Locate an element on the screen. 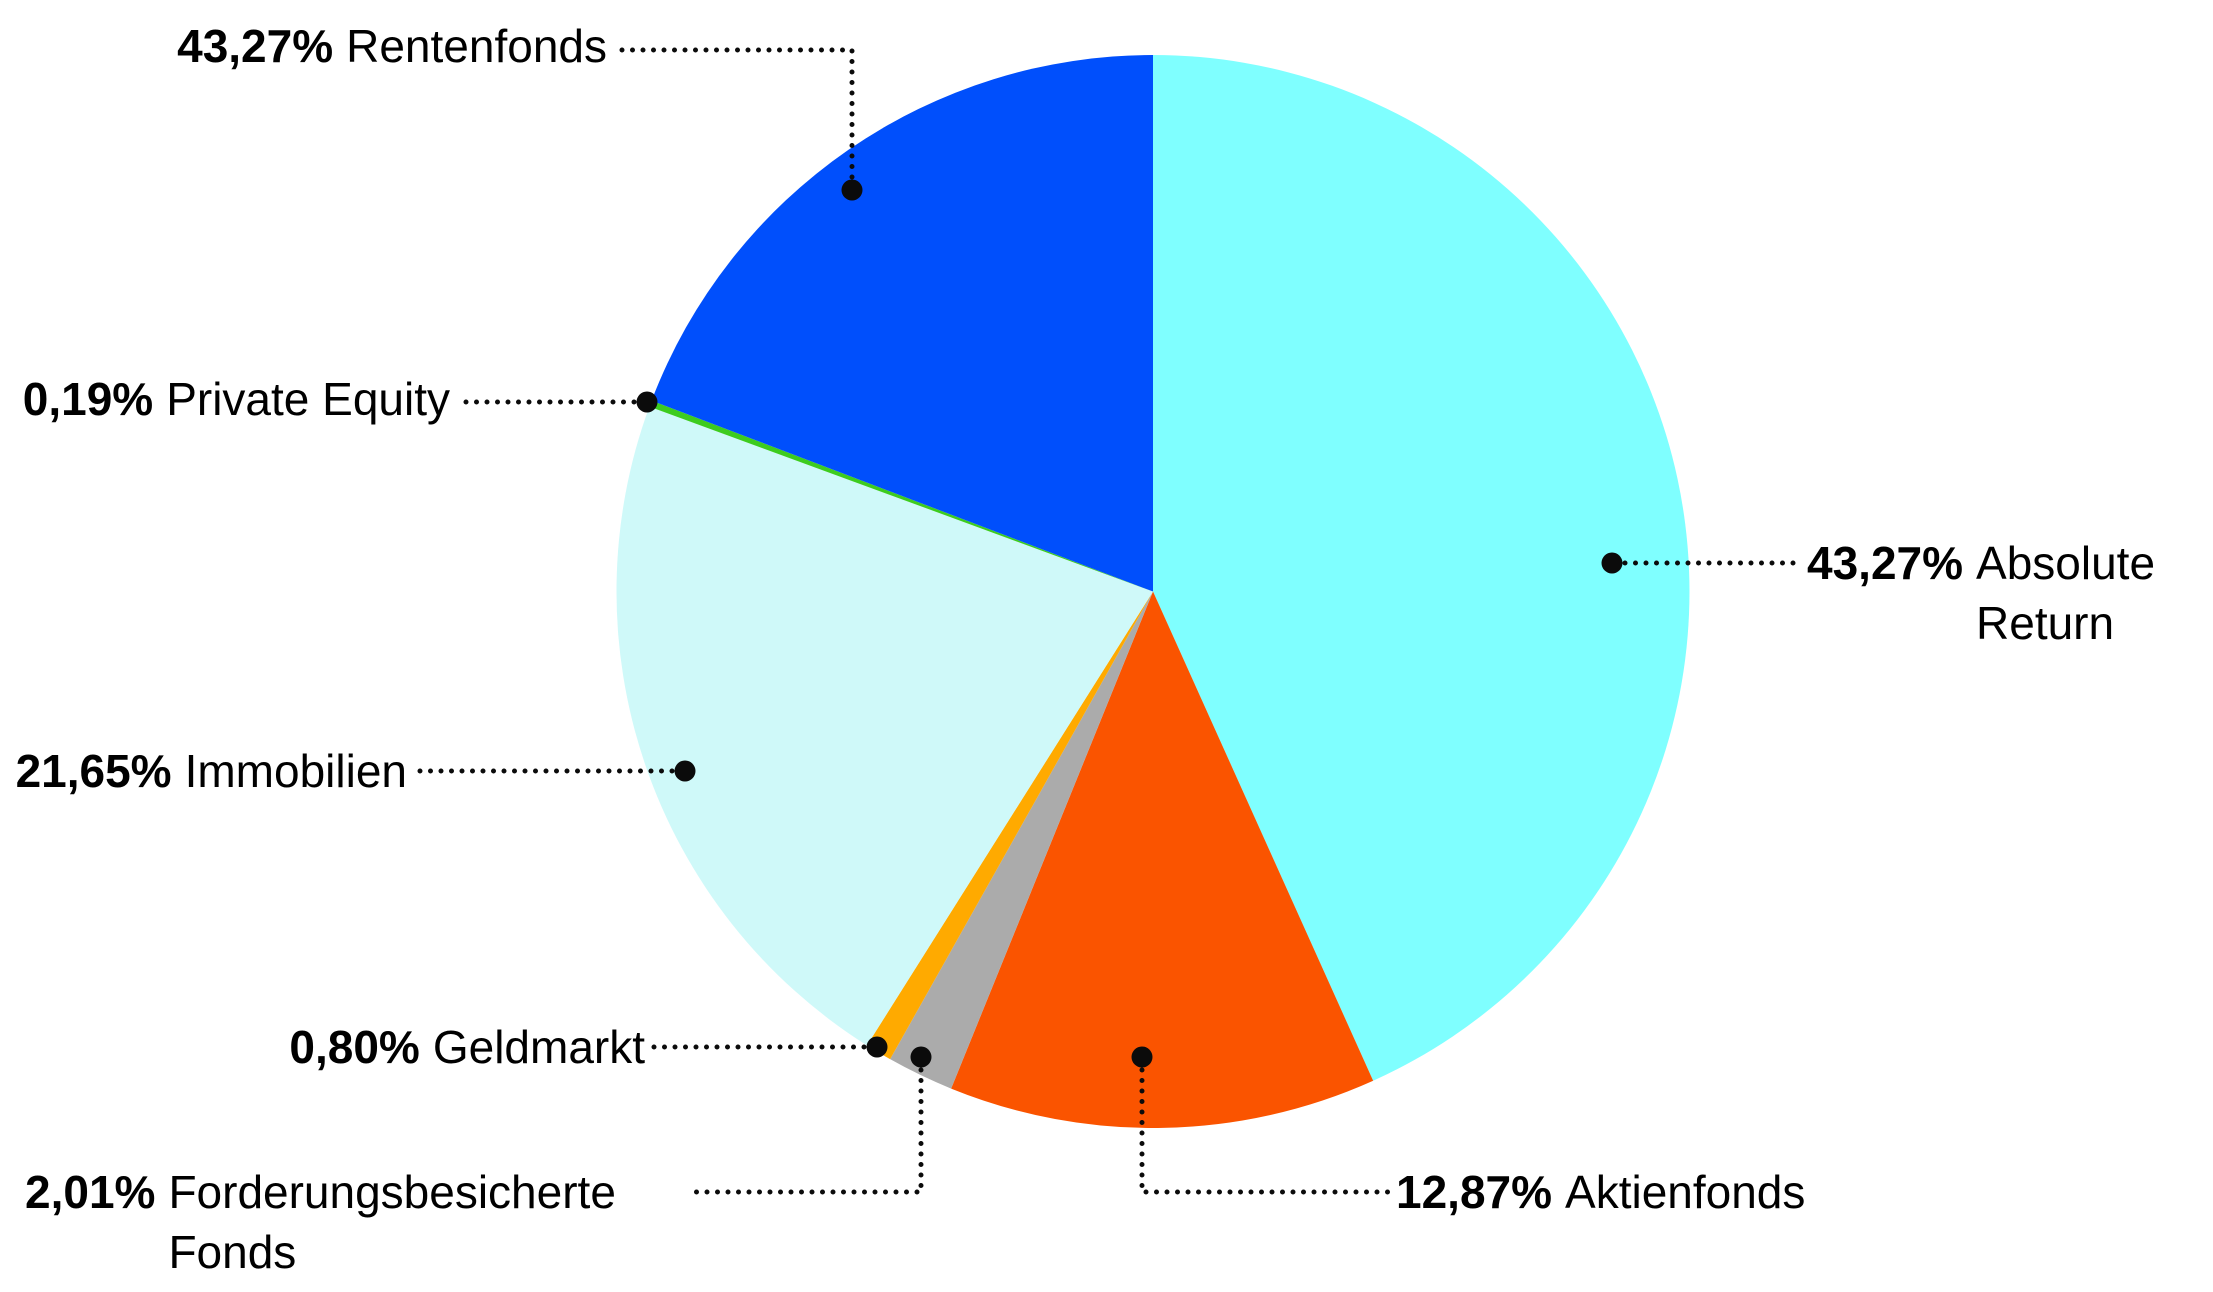 This screenshot has width=2213, height=1292. pie-slice-forderungsbesicherte-fonds is located at coordinates (1021, 840).